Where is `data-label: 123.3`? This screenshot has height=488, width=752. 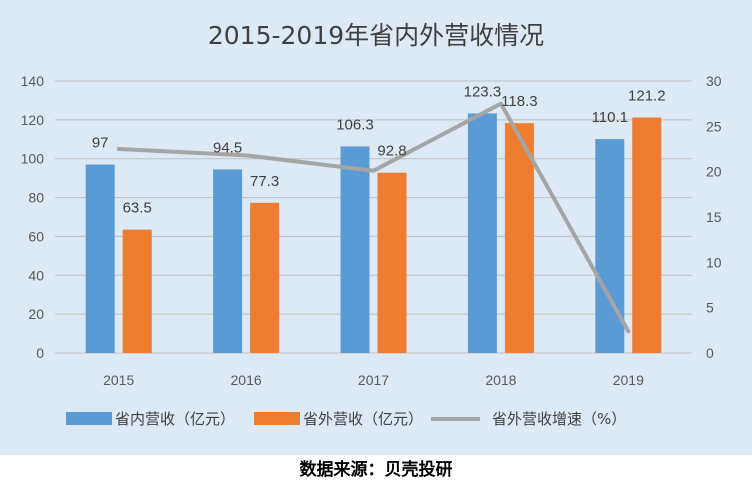
data-label: 123.3 is located at coordinates (483, 91).